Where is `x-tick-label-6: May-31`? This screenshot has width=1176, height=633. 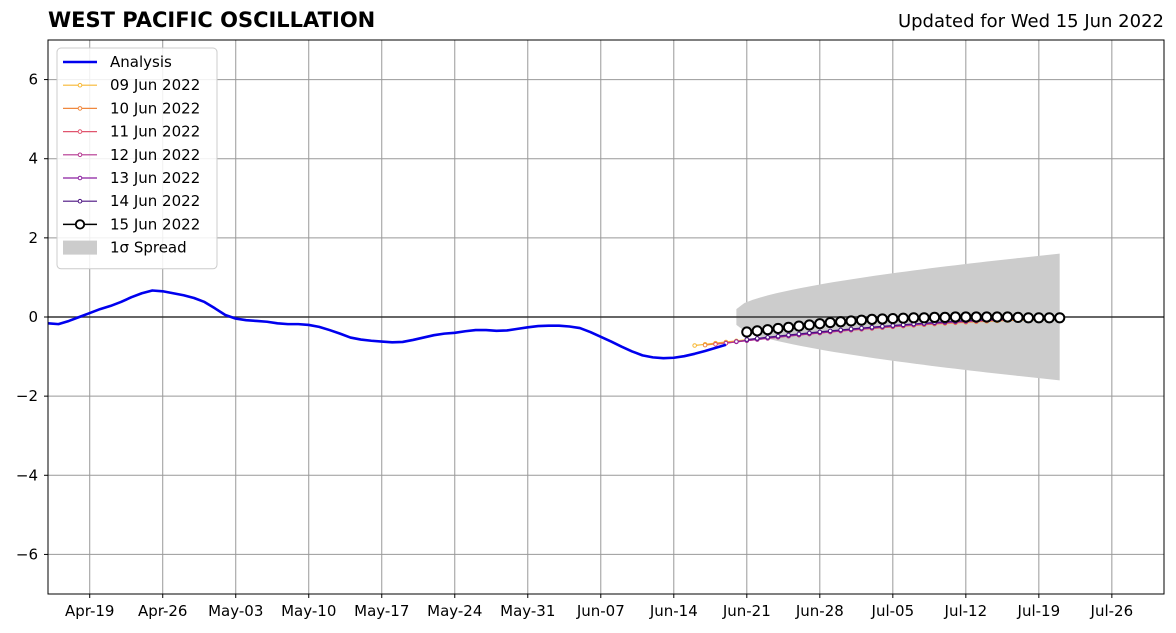
x-tick-label-6: May-31 is located at coordinates (527, 611).